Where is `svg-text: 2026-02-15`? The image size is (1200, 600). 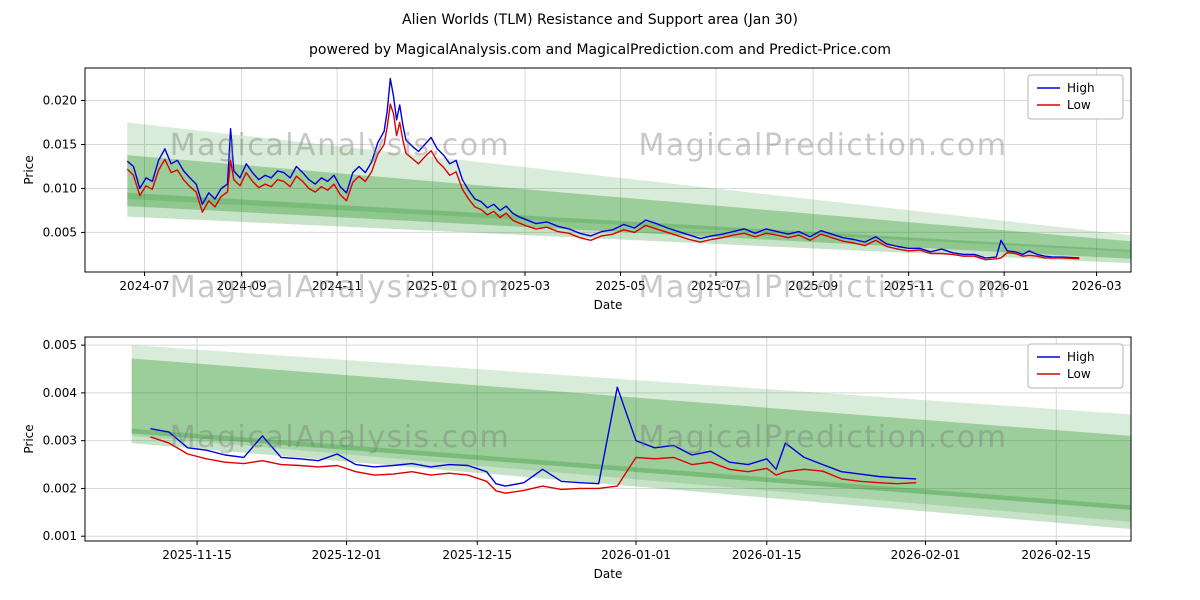
svg-text: 2026-02-15 is located at coordinates (1056, 555).